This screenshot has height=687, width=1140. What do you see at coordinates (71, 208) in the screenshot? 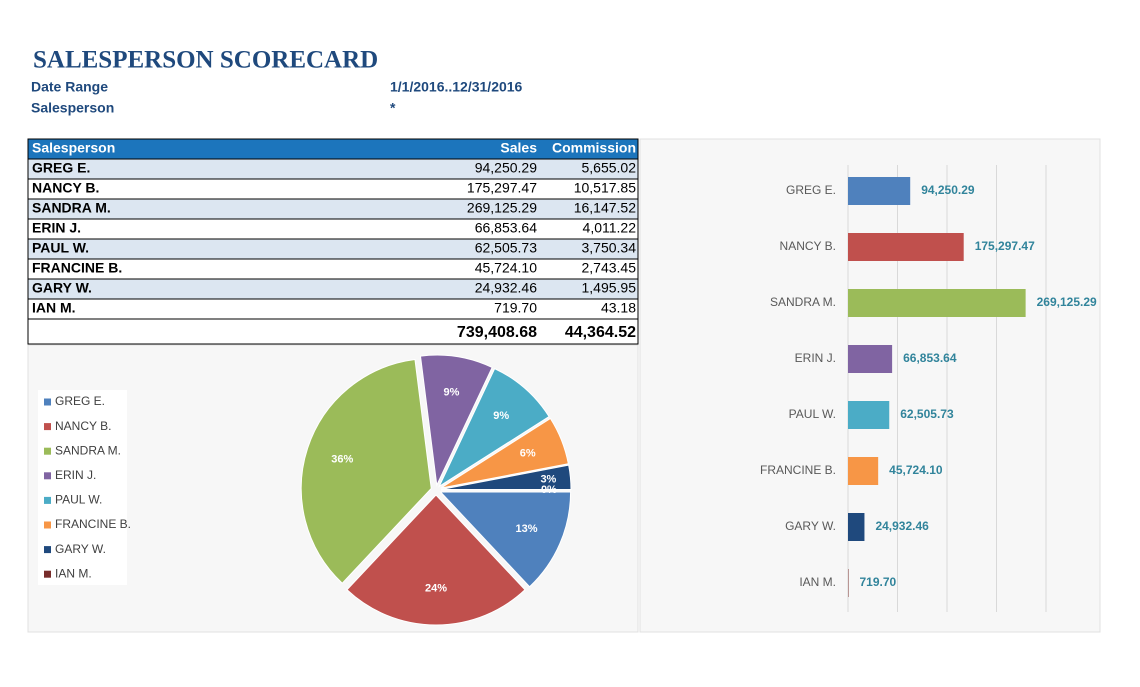
I see `table-cell: SANDRA M.` at bounding box center [71, 208].